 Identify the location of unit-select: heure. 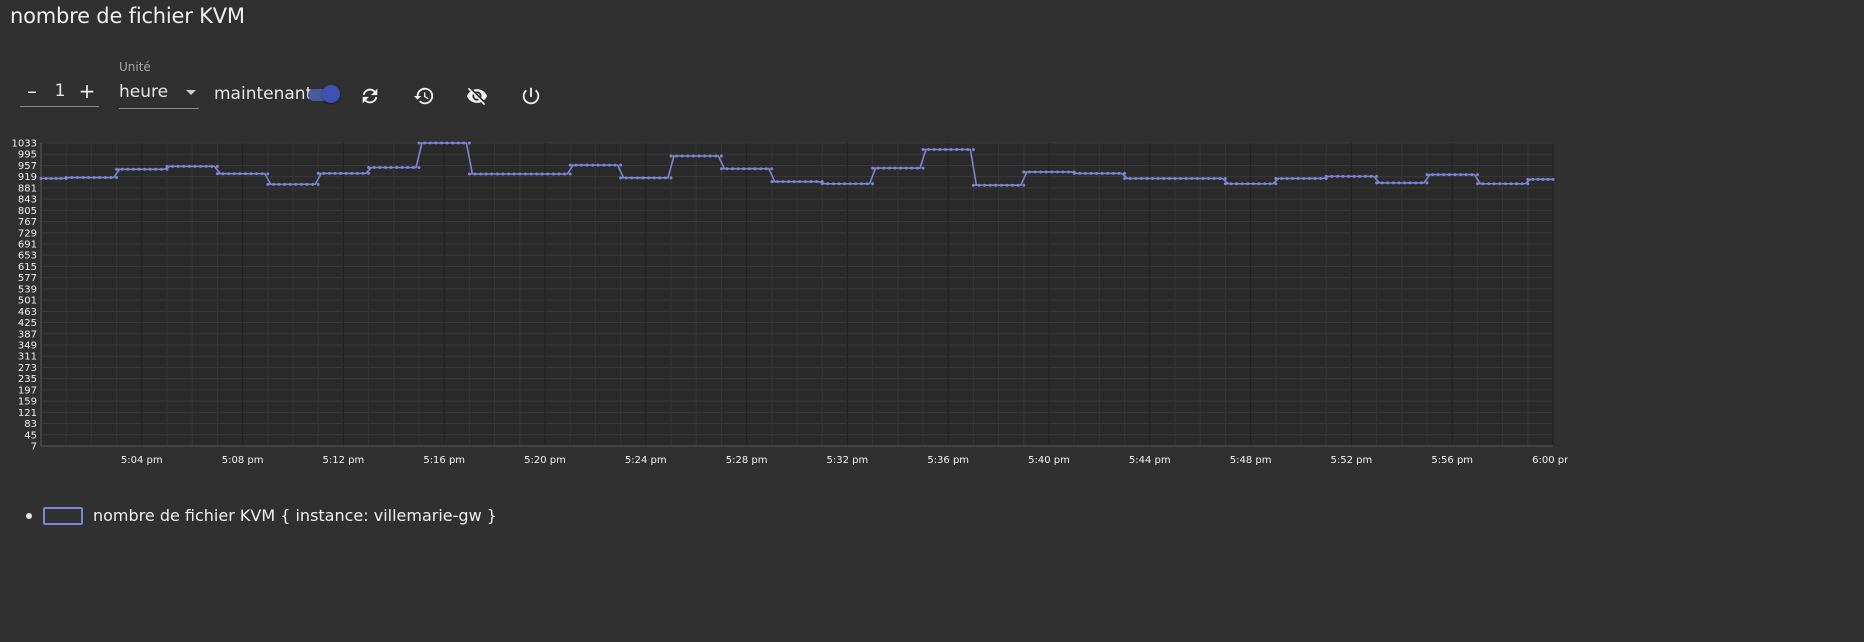
(159, 94).